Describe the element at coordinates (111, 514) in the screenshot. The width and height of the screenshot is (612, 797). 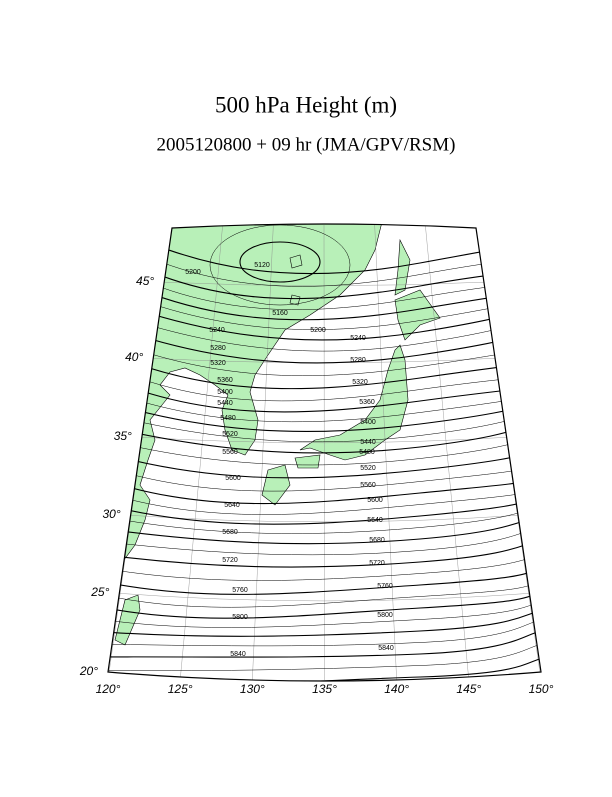
I see `lat-label: 30°` at that location.